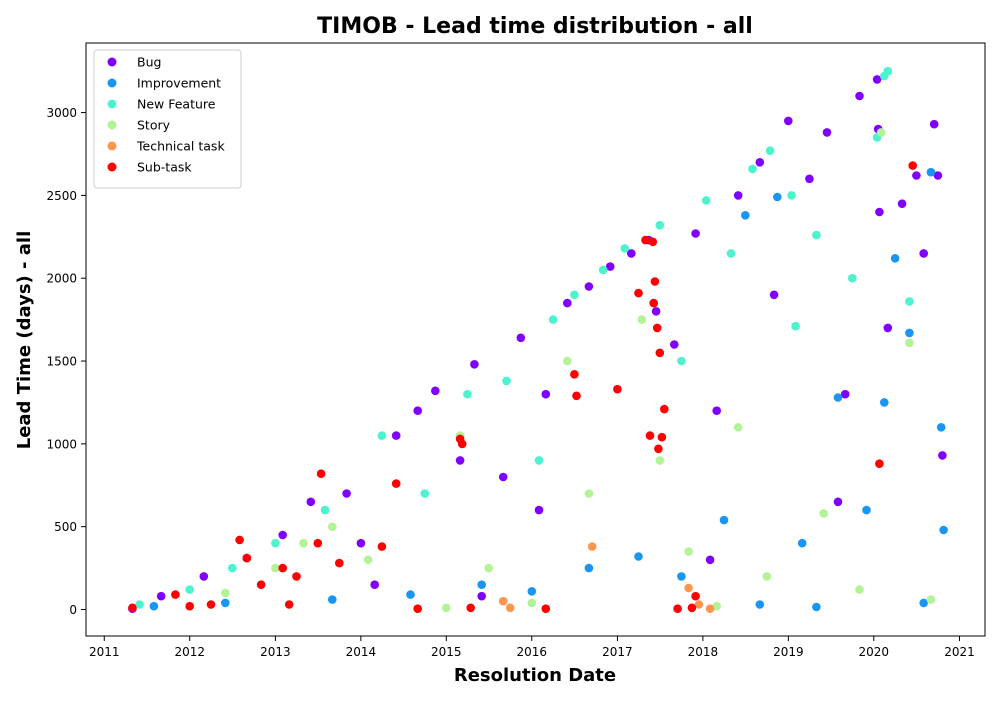 This screenshot has width=1000, height=704. Describe the element at coordinates (154, 125) in the screenshot. I see `legend-label: Story` at that location.